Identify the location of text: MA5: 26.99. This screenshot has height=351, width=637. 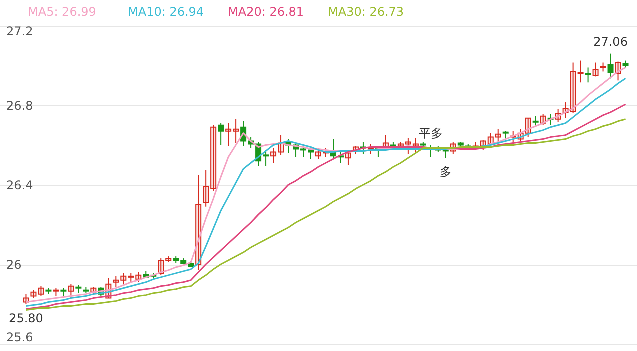
(62, 12).